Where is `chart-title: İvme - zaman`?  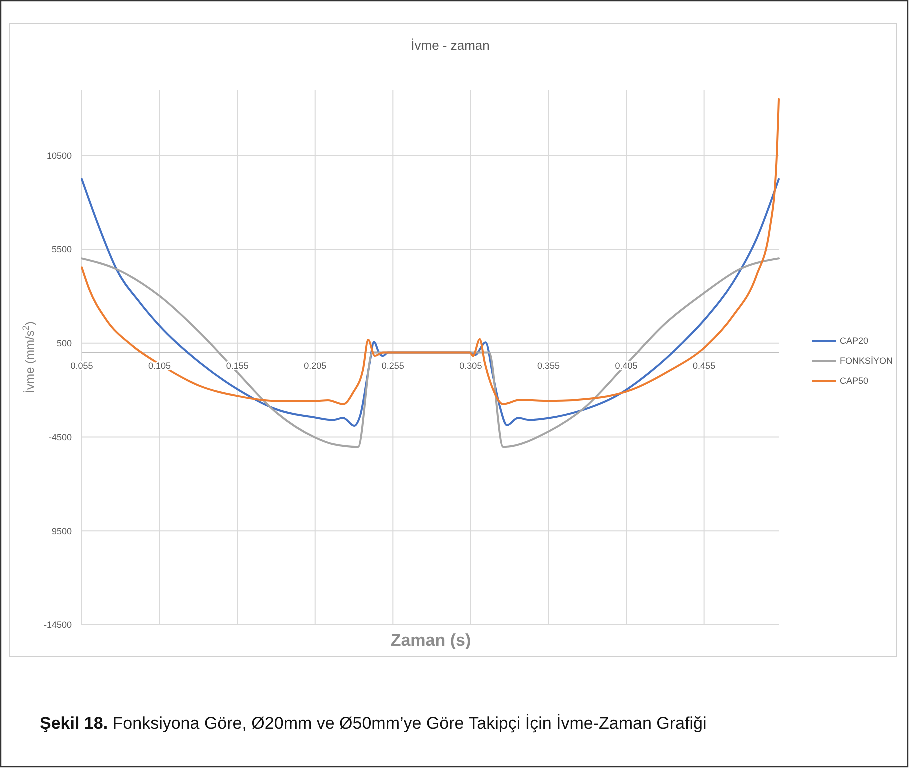
chart-title: İvme - zaman is located at coordinates (450, 45).